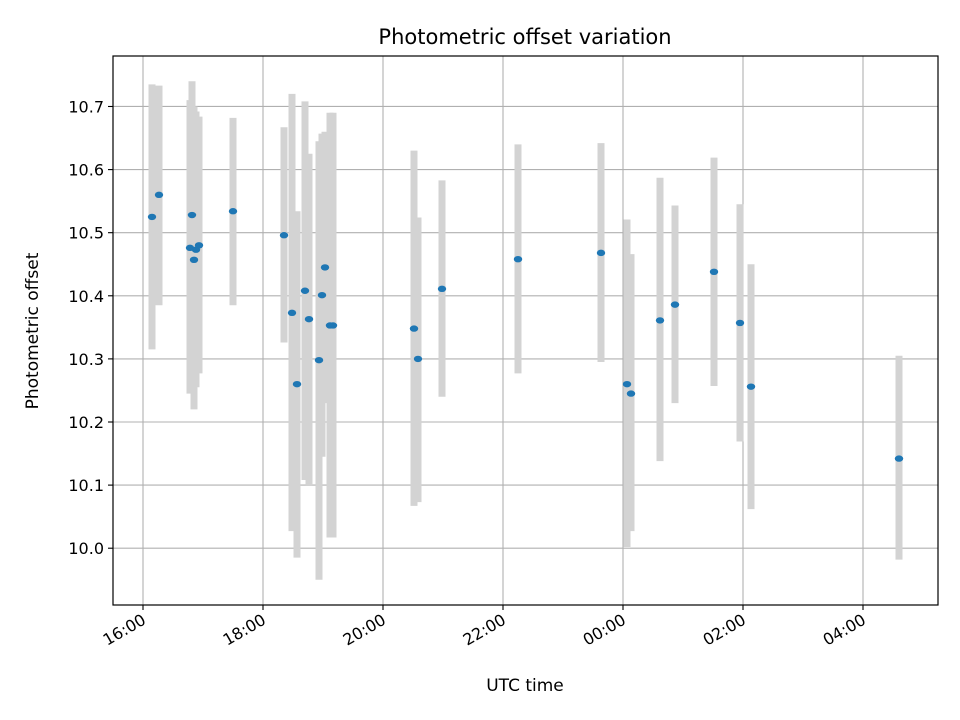  What do you see at coordinates (524, 37) in the screenshot?
I see `chart-title: Photometric offset variation` at bounding box center [524, 37].